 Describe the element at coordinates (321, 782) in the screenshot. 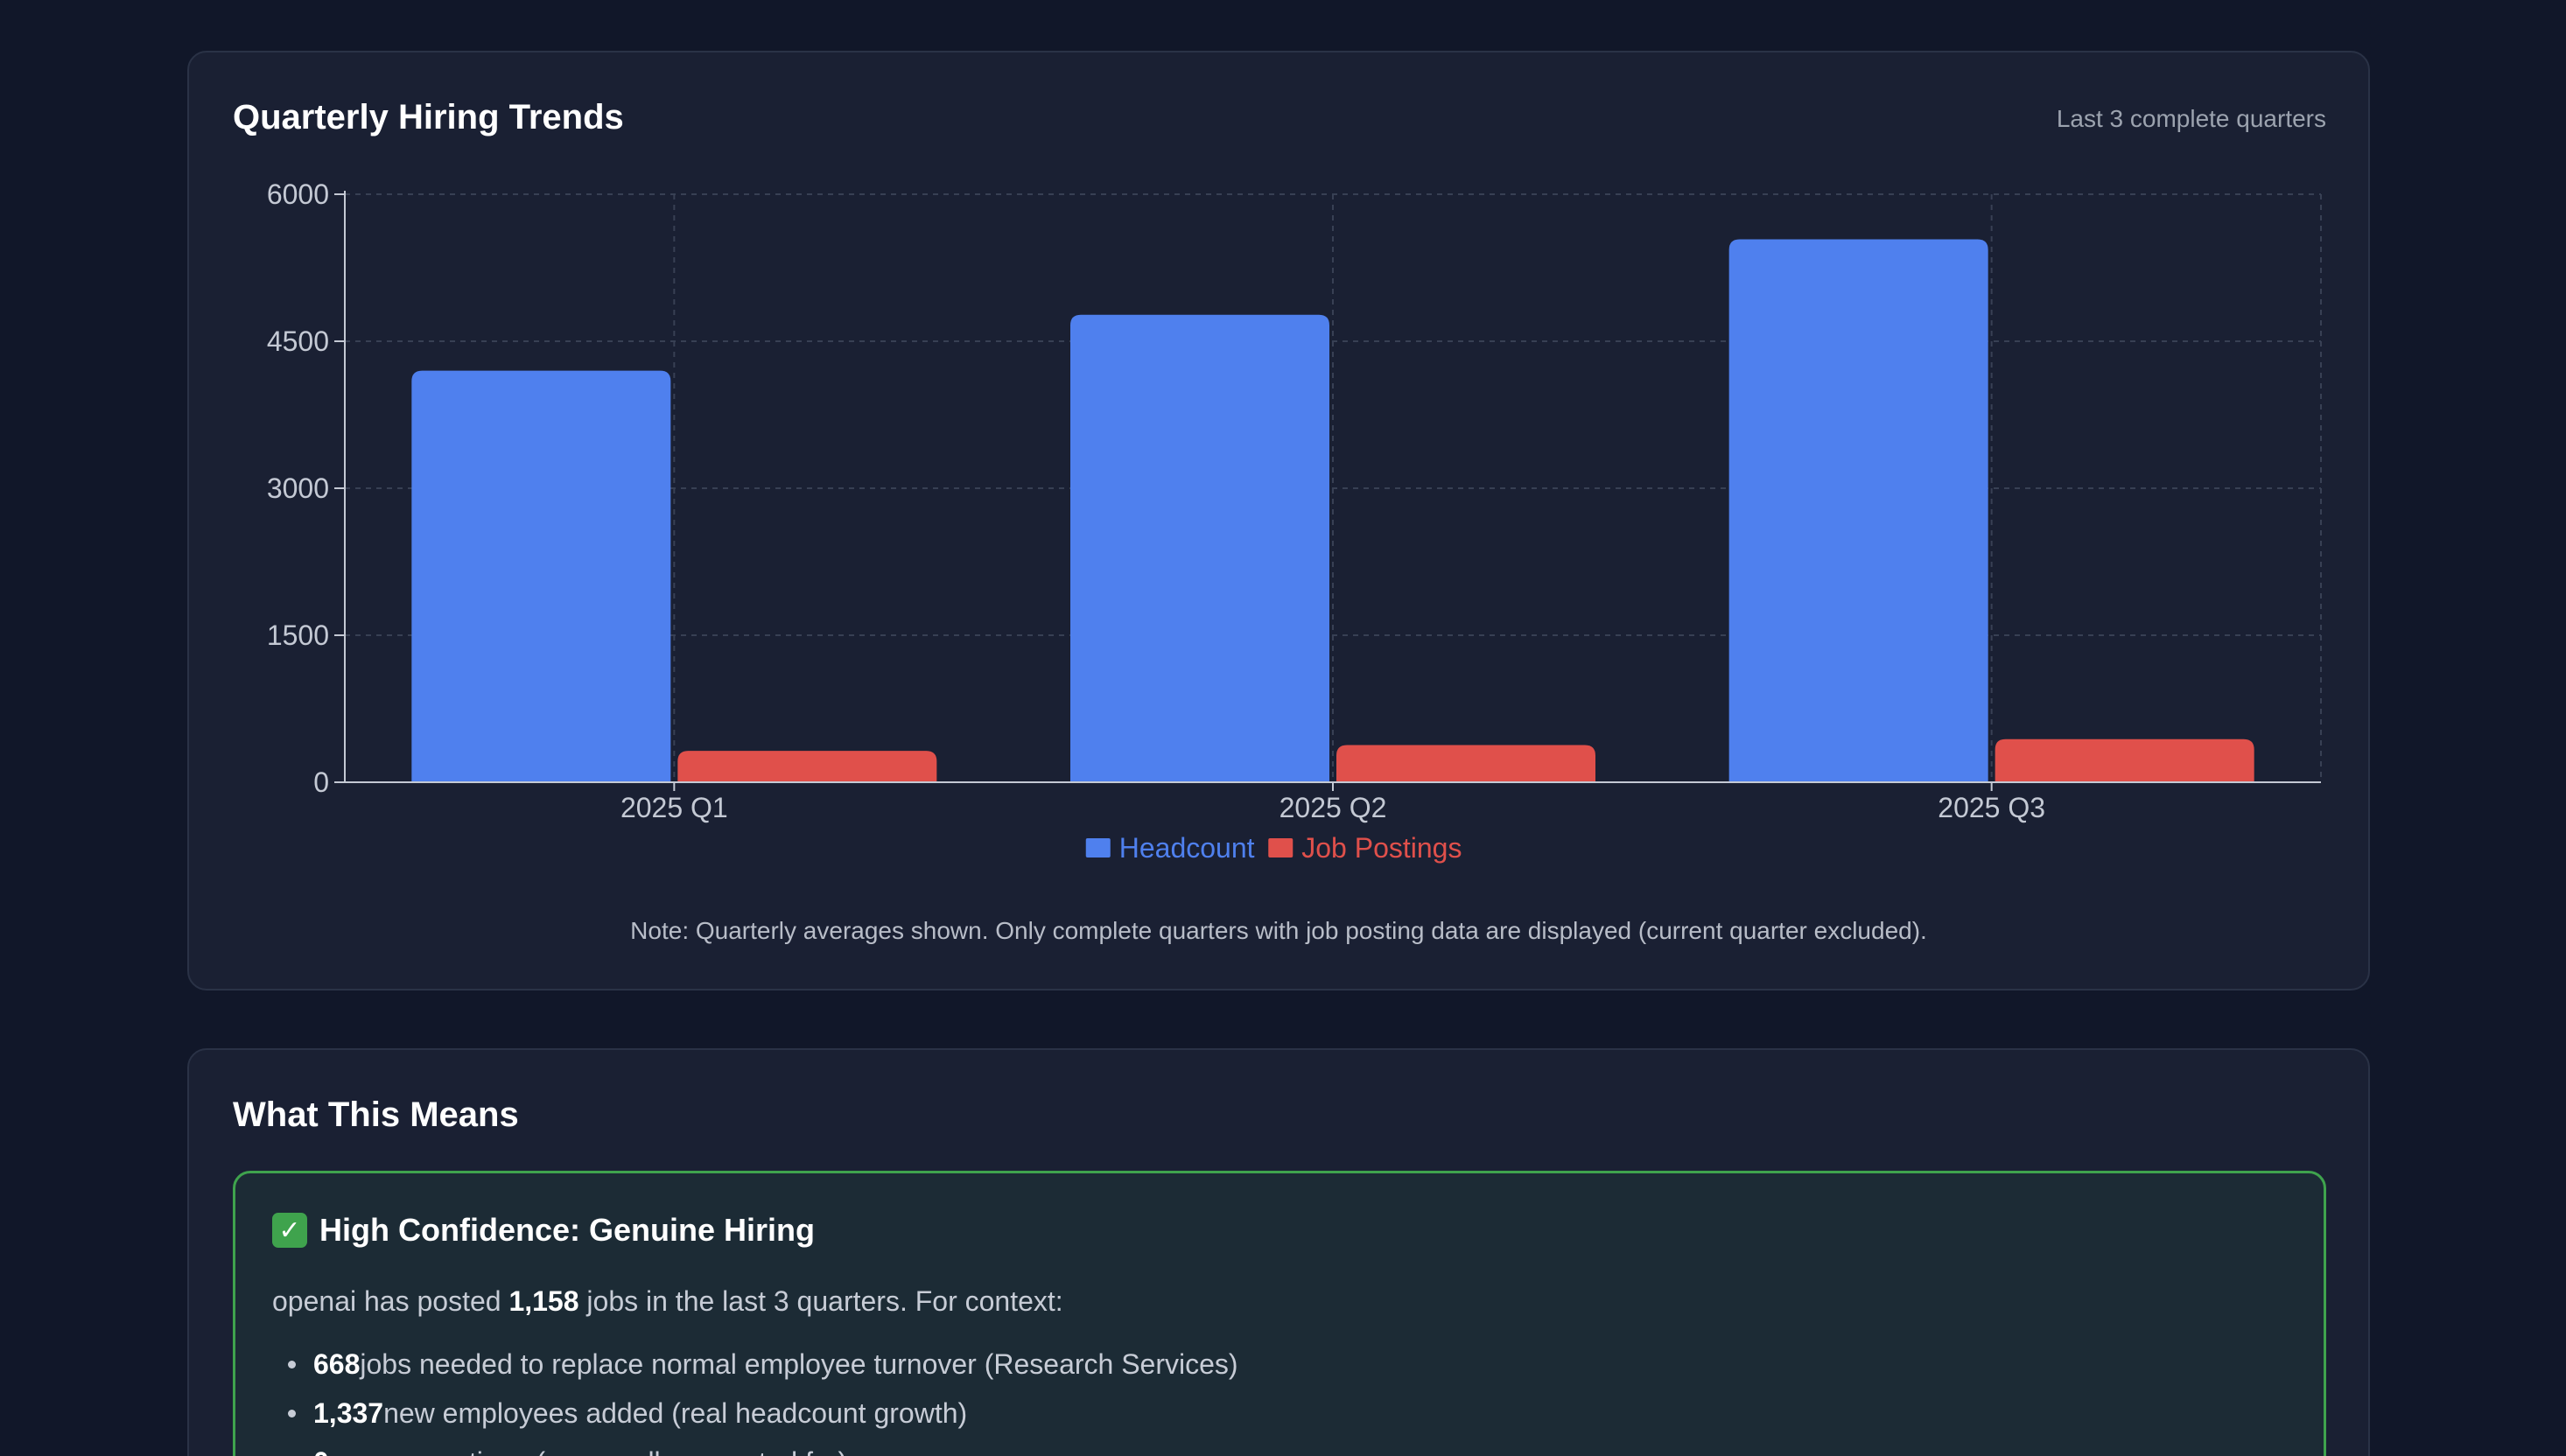

I see `y-tick-label: 0` at that location.